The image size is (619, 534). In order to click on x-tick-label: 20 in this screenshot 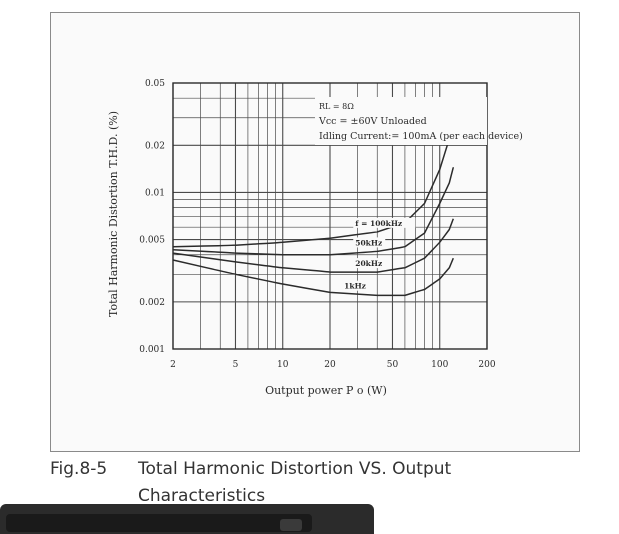, I will do `click(330, 365)`.